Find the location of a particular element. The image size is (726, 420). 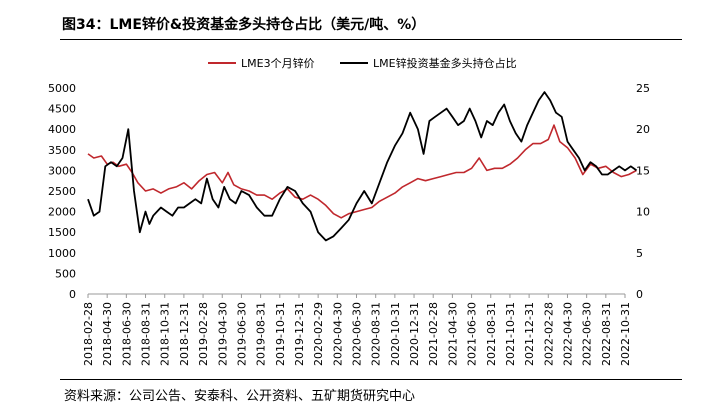

x-axis-tick-label: 2018-02-28 is located at coordinates (88, 334).